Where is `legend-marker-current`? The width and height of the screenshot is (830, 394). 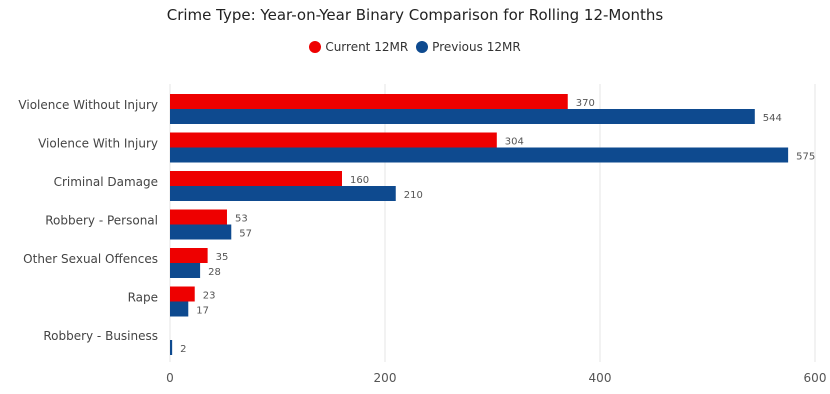 legend-marker-current is located at coordinates (315, 47).